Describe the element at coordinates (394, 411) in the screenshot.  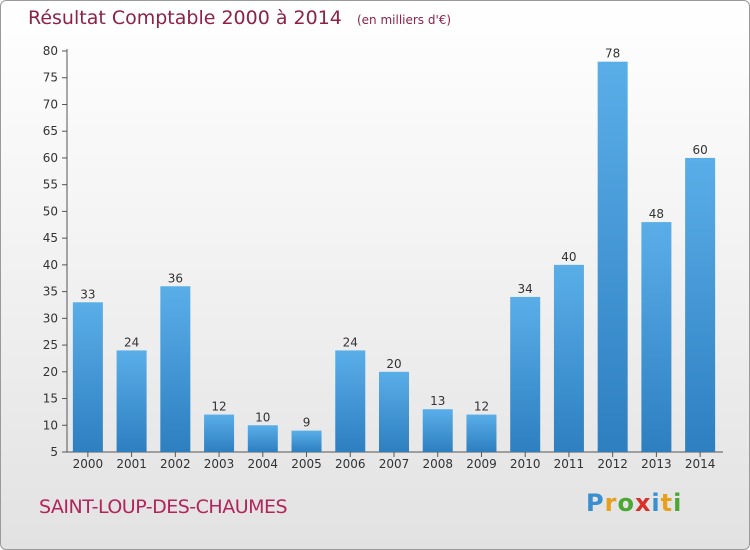
I see `bar-2007` at that location.